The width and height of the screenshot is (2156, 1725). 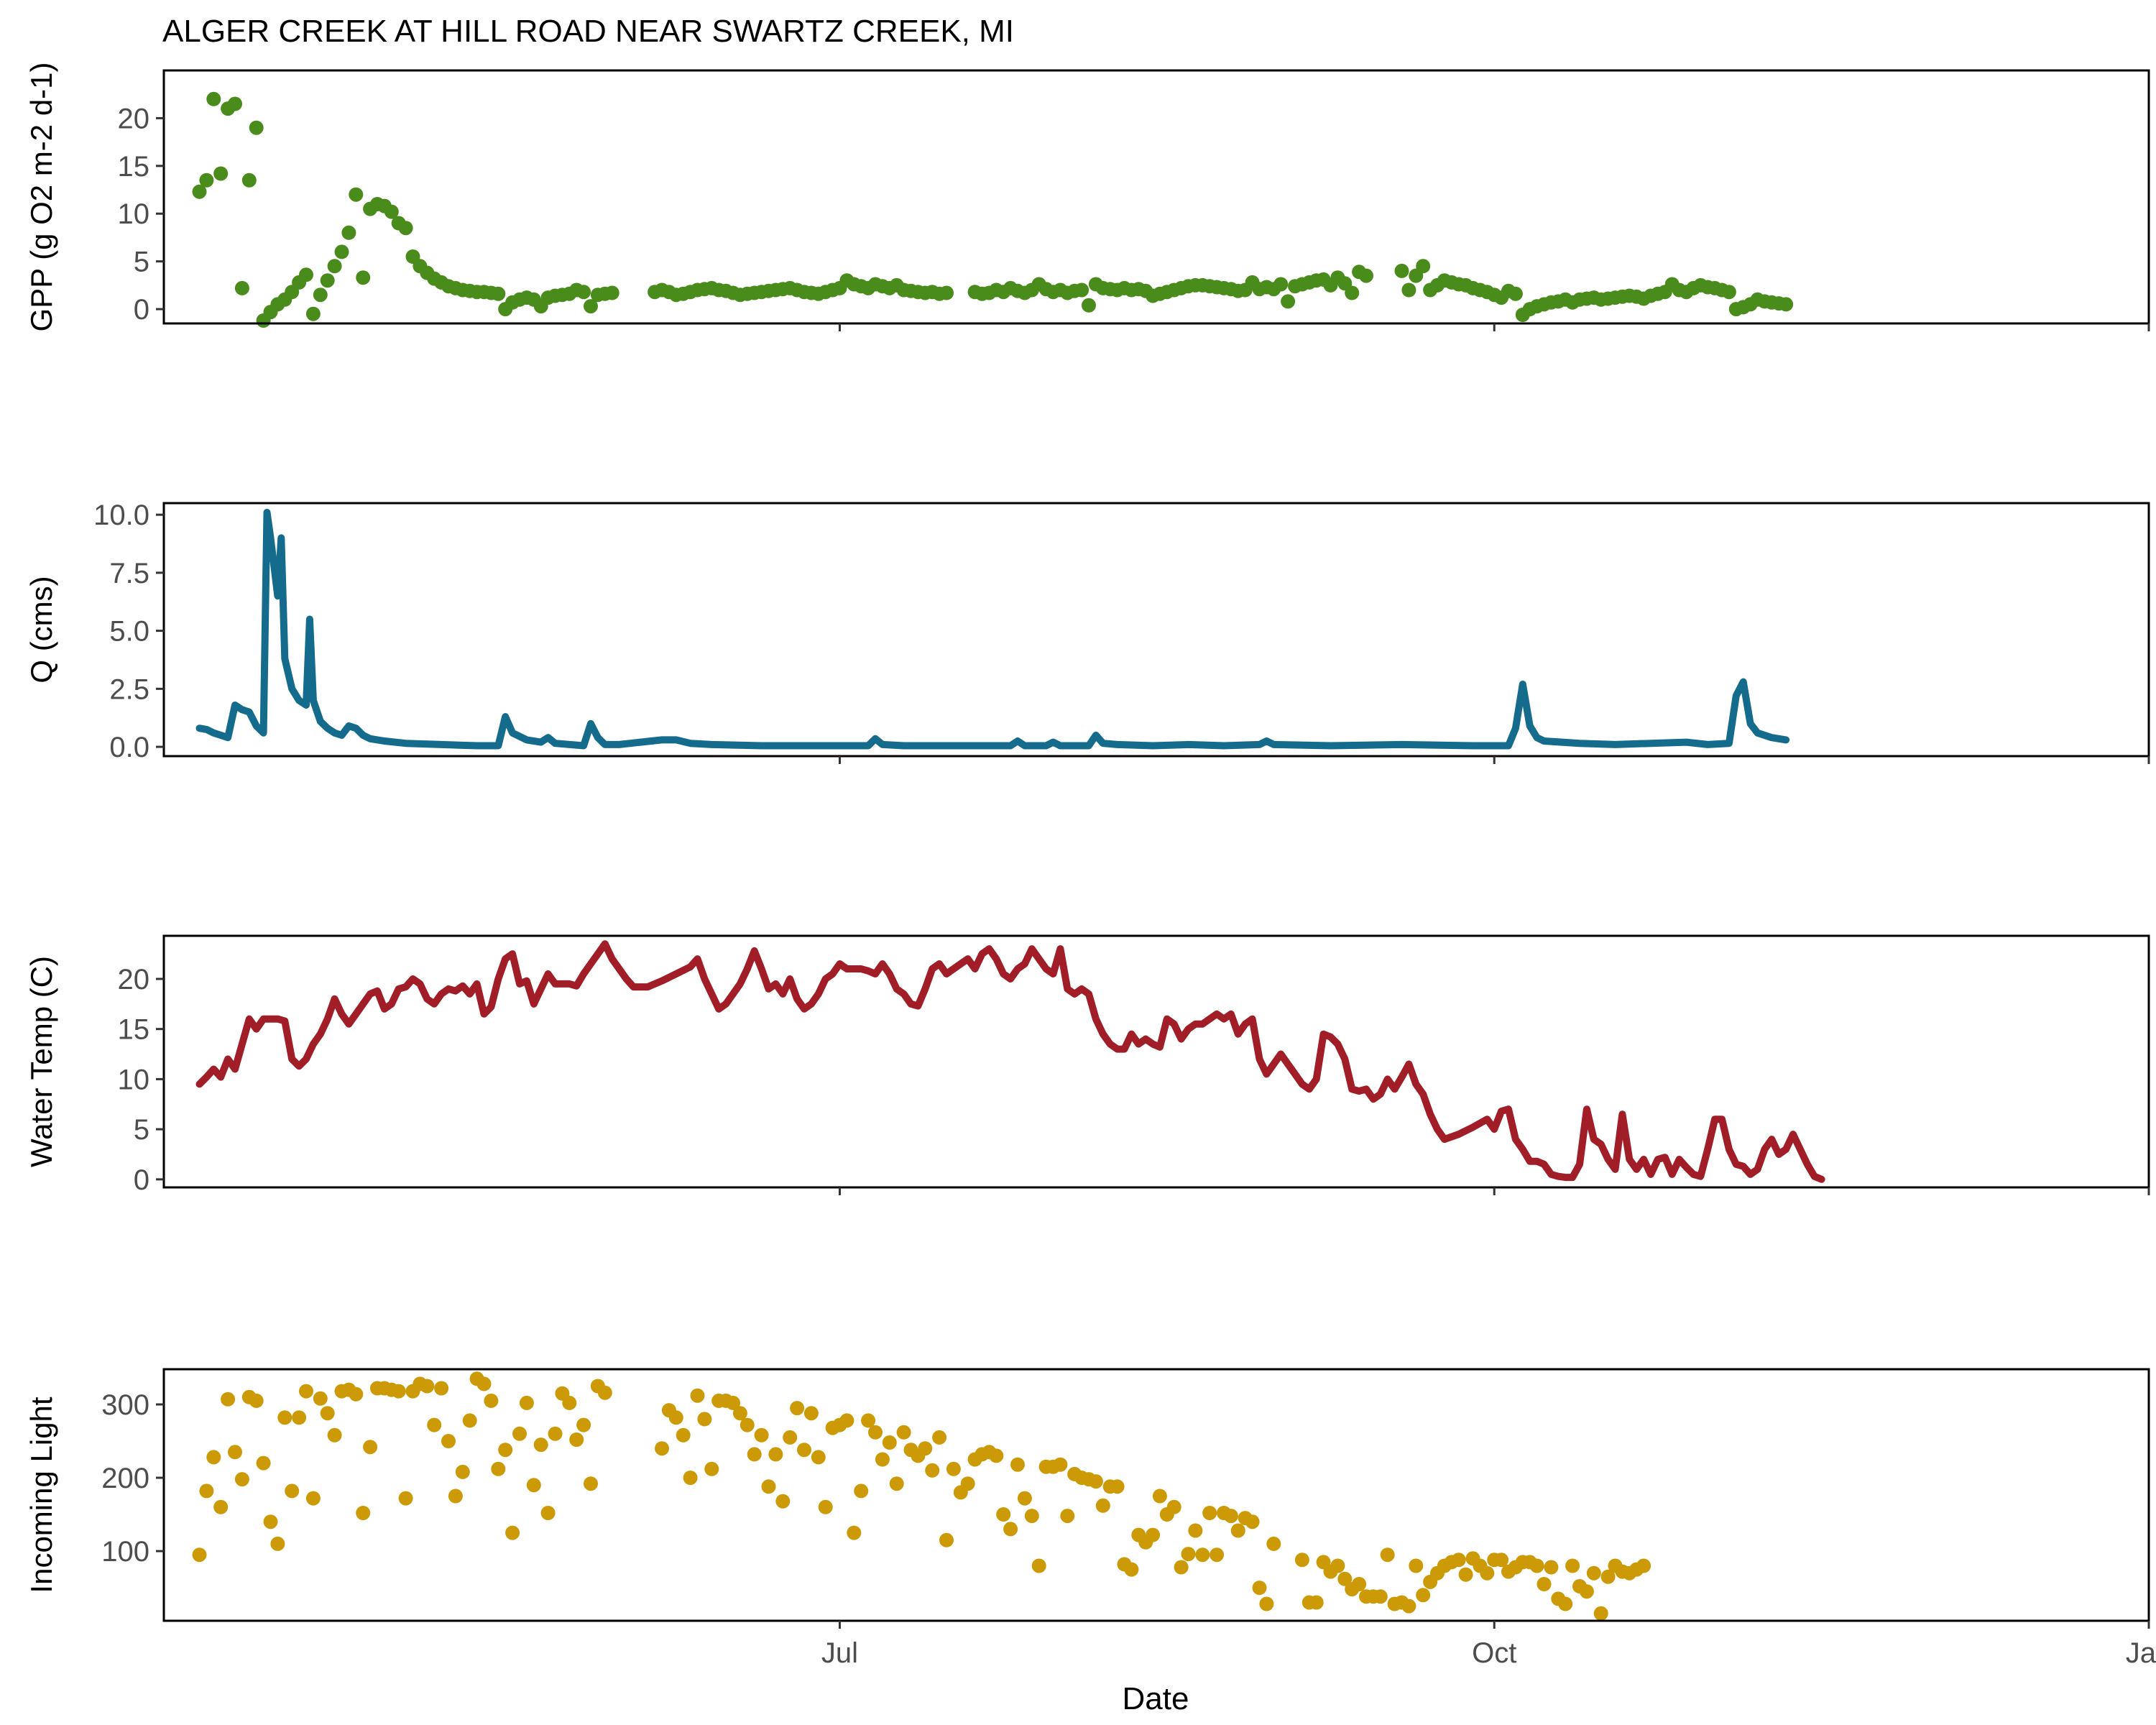 I want to click on x-tick-label-jan: Jan, so click(x=2141, y=1653).